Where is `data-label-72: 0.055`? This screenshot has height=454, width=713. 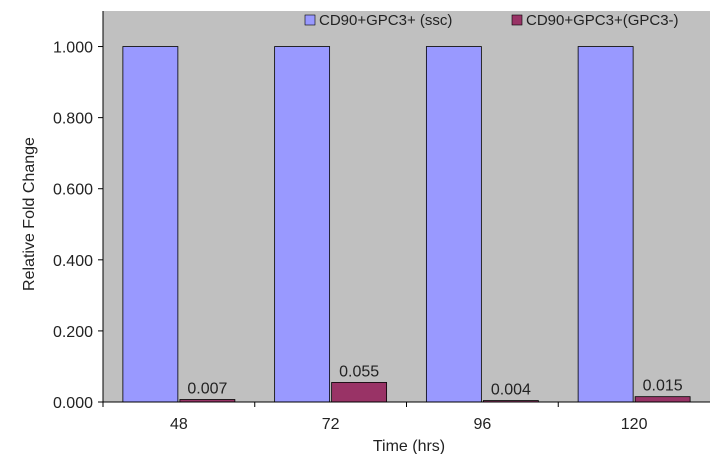 data-label-72: 0.055 is located at coordinates (359, 371).